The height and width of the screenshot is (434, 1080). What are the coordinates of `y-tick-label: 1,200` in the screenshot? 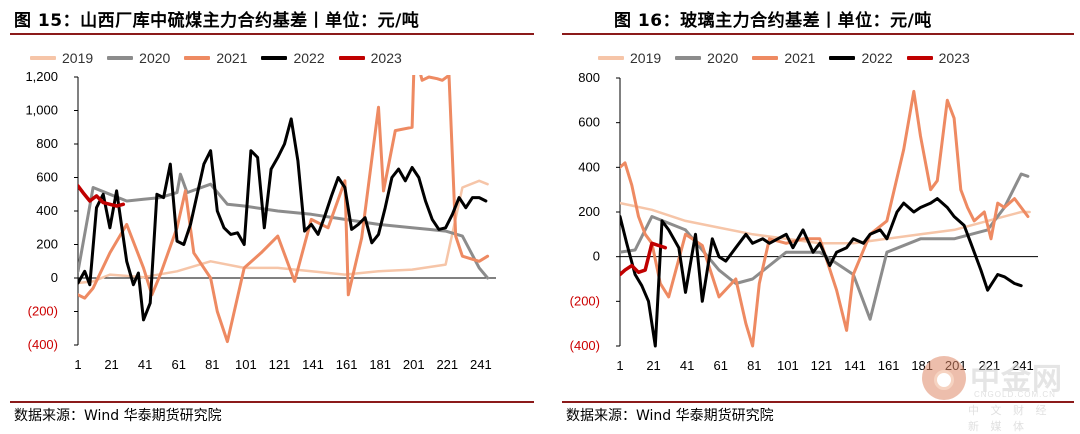 It's located at (41, 76).